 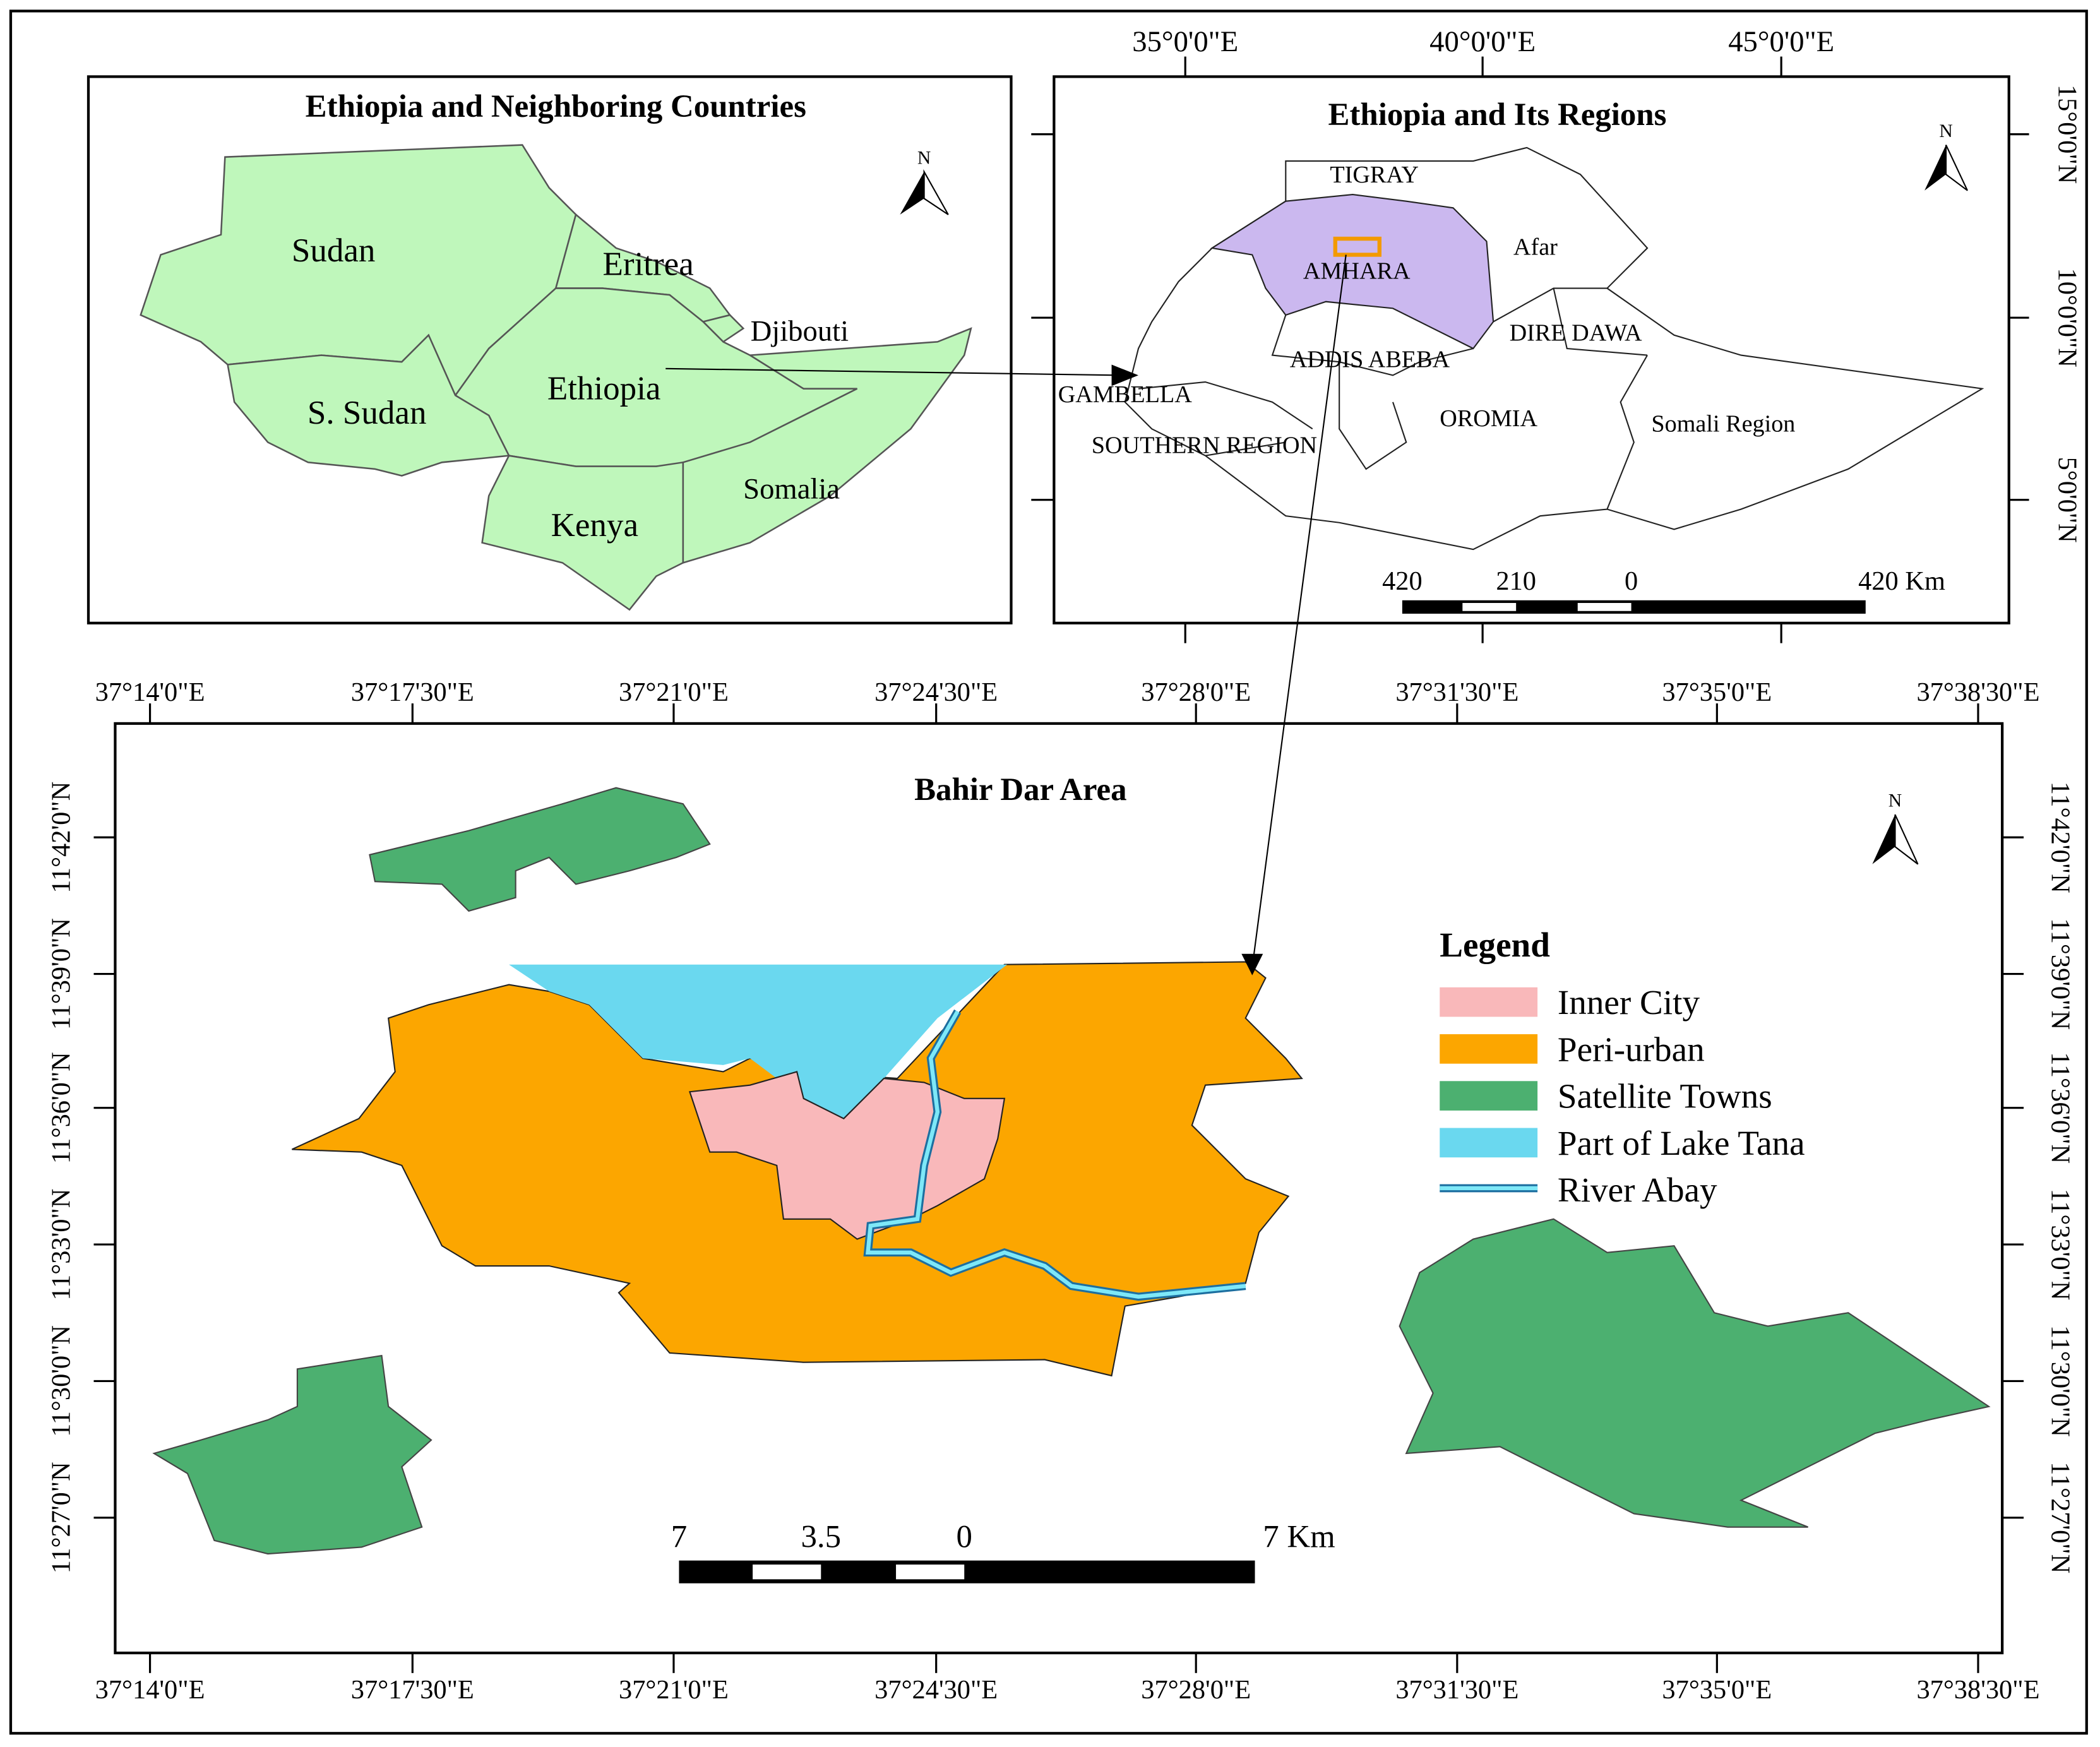 What do you see at coordinates (1516, 581) in the screenshot?
I see `scale-label: 210` at bounding box center [1516, 581].